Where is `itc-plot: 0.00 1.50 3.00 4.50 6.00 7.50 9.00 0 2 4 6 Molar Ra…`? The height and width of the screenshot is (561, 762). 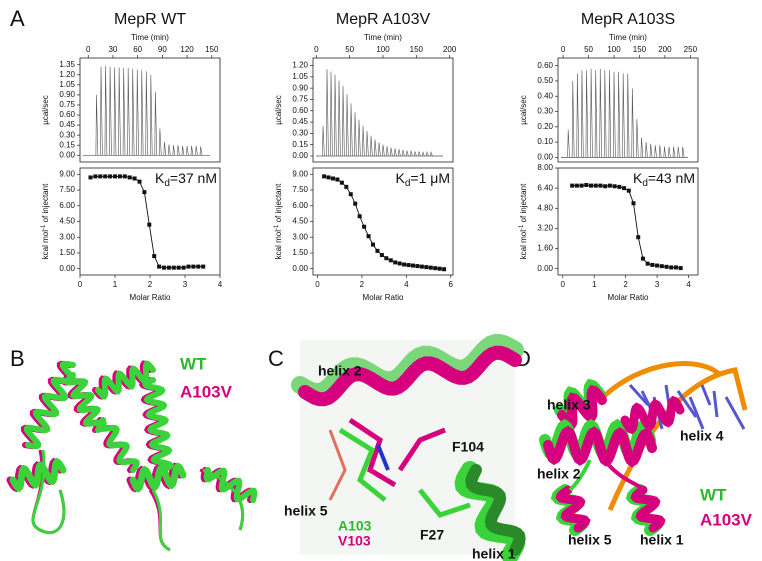
itc-plot: 0.00 1.50 3.00 4.50 6.00 7.50 9.00 0 2 4 6 Molar Ra… is located at coordinates (364, 234).